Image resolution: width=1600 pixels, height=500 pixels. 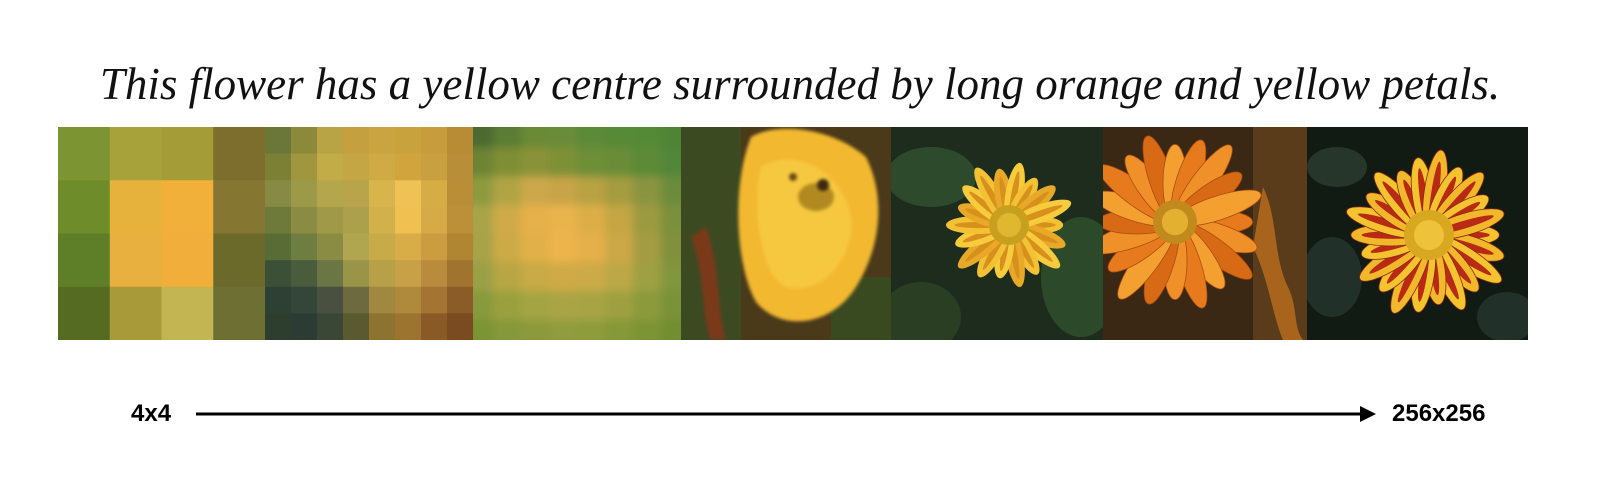 What do you see at coordinates (151, 413) in the screenshot?
I see `start-resolution-label: 4x4` at bounding box center [151, 413].